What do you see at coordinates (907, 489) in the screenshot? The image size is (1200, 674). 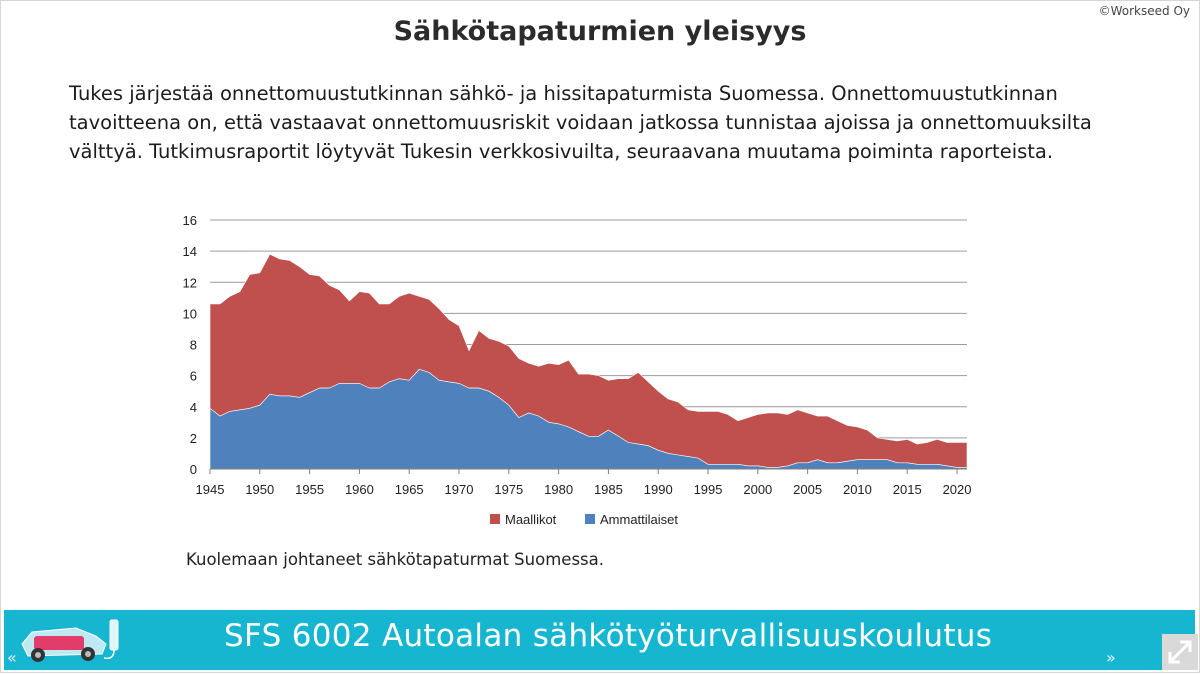 I see `x-tick-label: 2015` at bounding box center [907, 489].